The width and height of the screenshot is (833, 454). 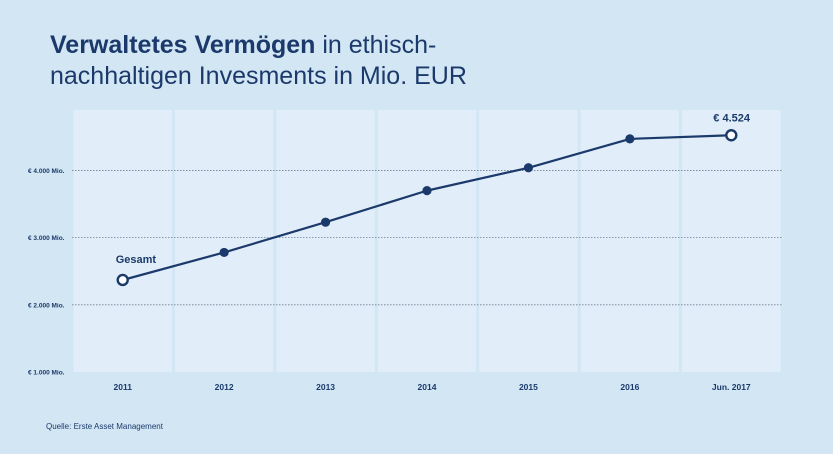 What do you see at coordinates (528, 387) in the screenshot?
I see `x-tick-label: 2015` at bounding box center [528, 387].